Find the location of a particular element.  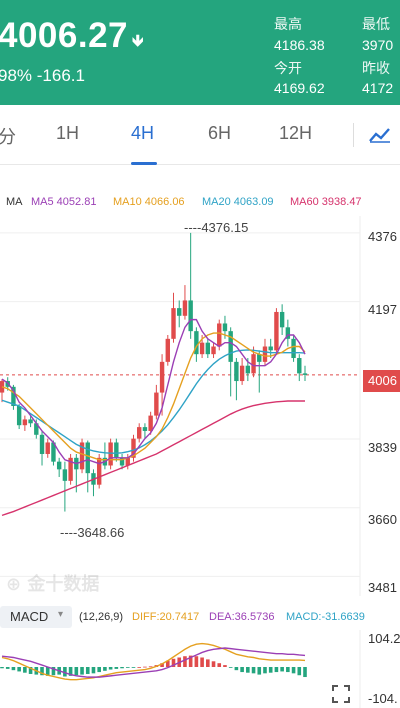

high-annotation-value: 4376.15 is located at coordinates (225, 227).